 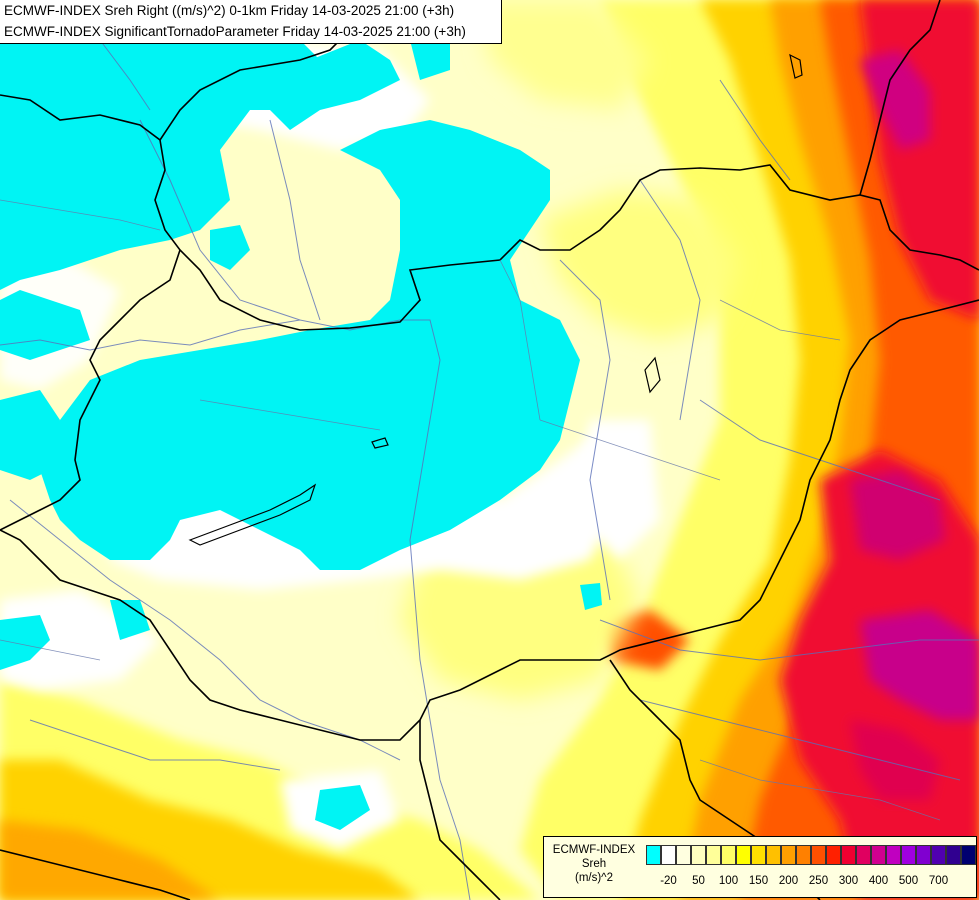 What do you see at coordinates (818, 881) in the screenshot?
I see `legend-tick-label: 250` at bounding box center [818, 881].